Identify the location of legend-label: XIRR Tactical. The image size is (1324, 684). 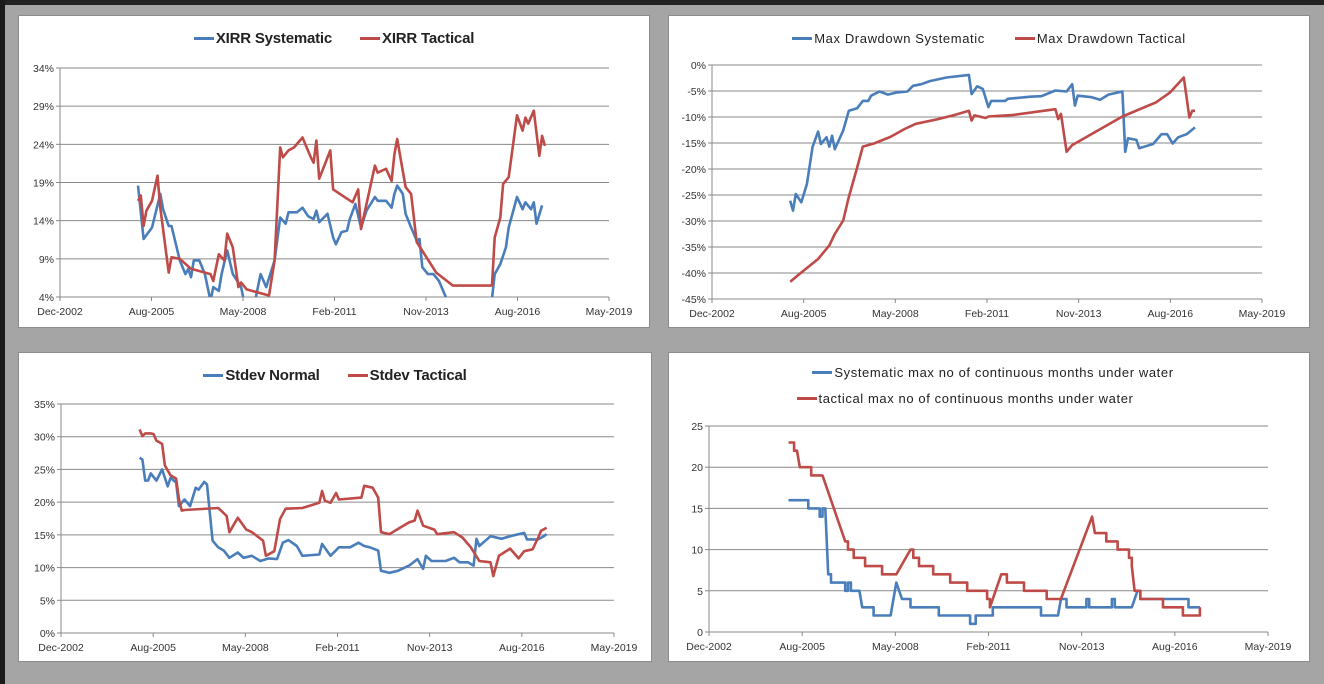
(428, 38).